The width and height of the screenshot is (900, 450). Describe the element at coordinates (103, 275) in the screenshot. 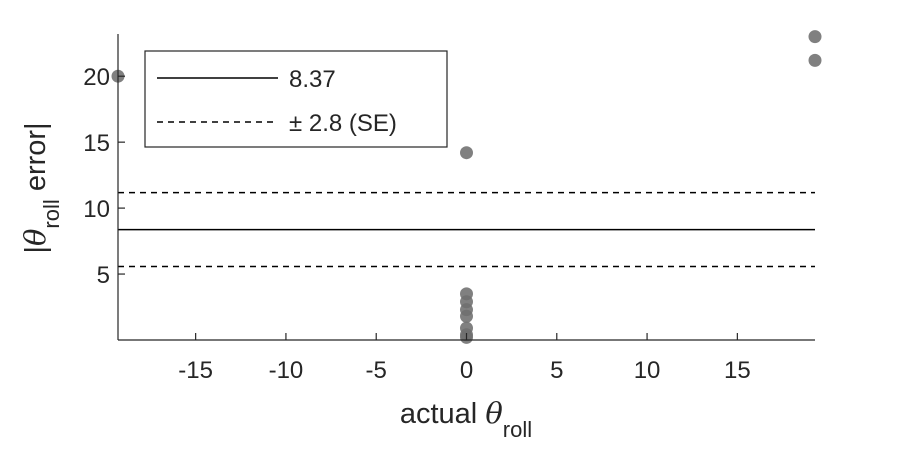

I see `y-tick-label-0: 5` at that location.